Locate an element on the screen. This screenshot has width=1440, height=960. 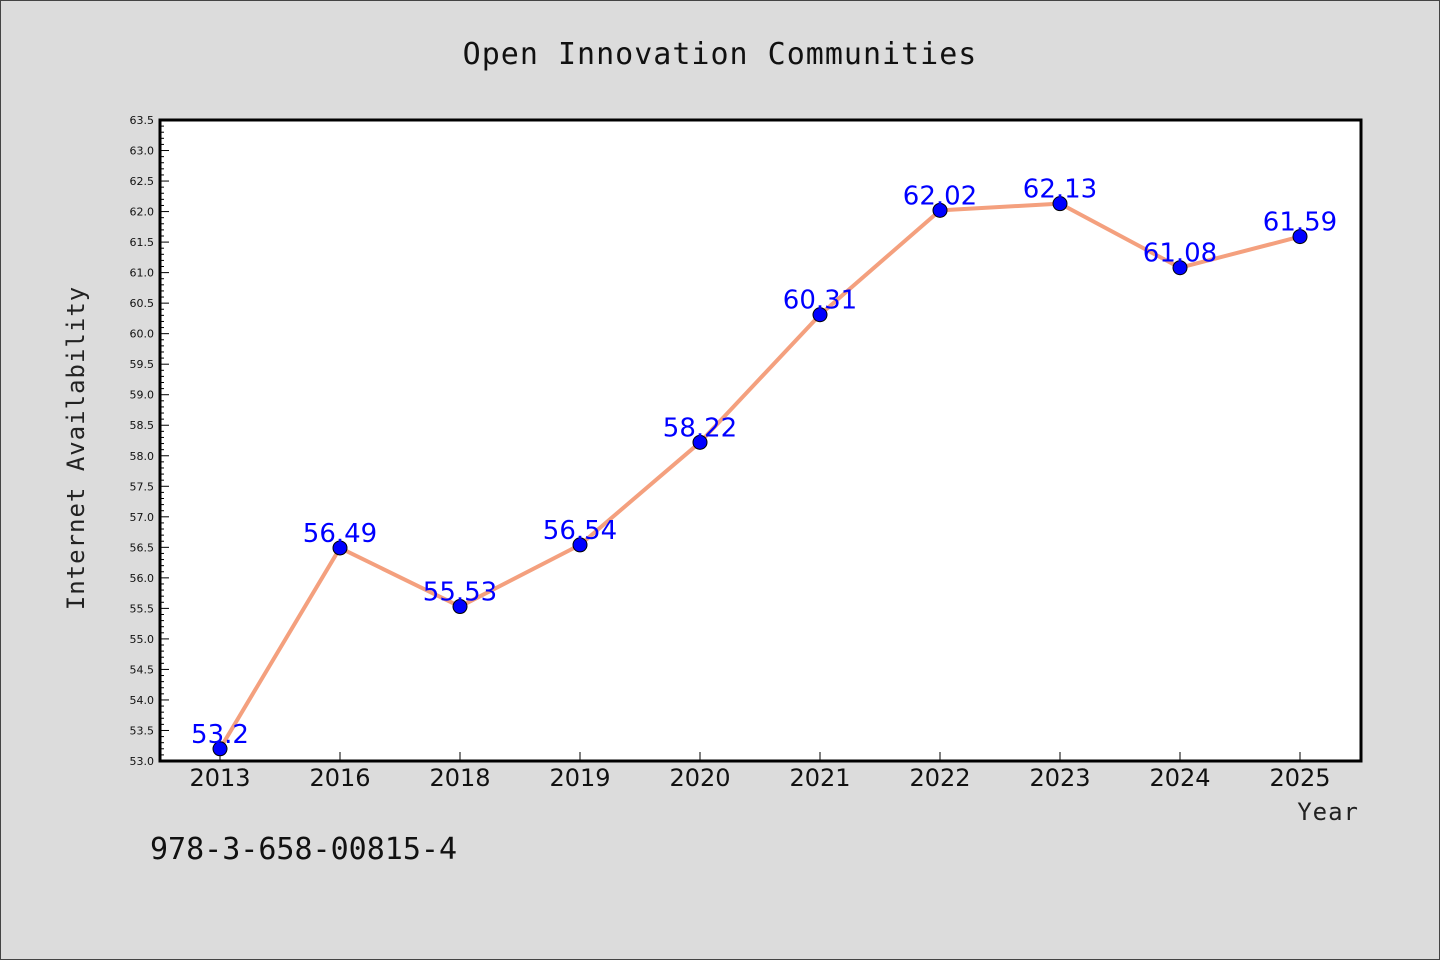
y-tick-label: 62.5 is located at coordinates (142, 181).